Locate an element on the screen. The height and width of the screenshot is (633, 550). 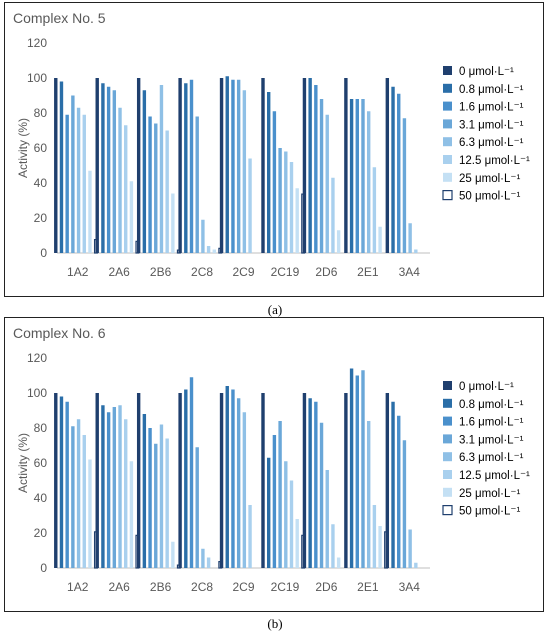
legend-label: 25 μmol·L⁻¹ is located at coordinates (489, 494).